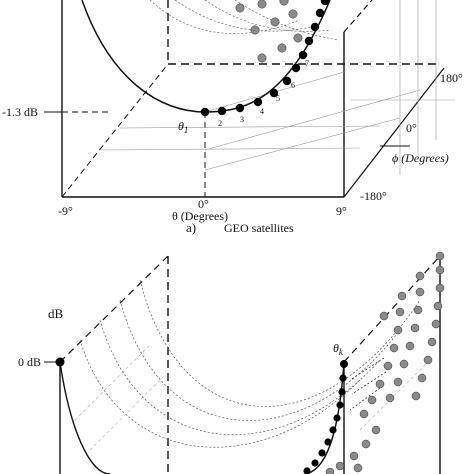  Describe the element at coordinates (278, 98) in the screenshot. I see `point-label-5: 5` at that location.